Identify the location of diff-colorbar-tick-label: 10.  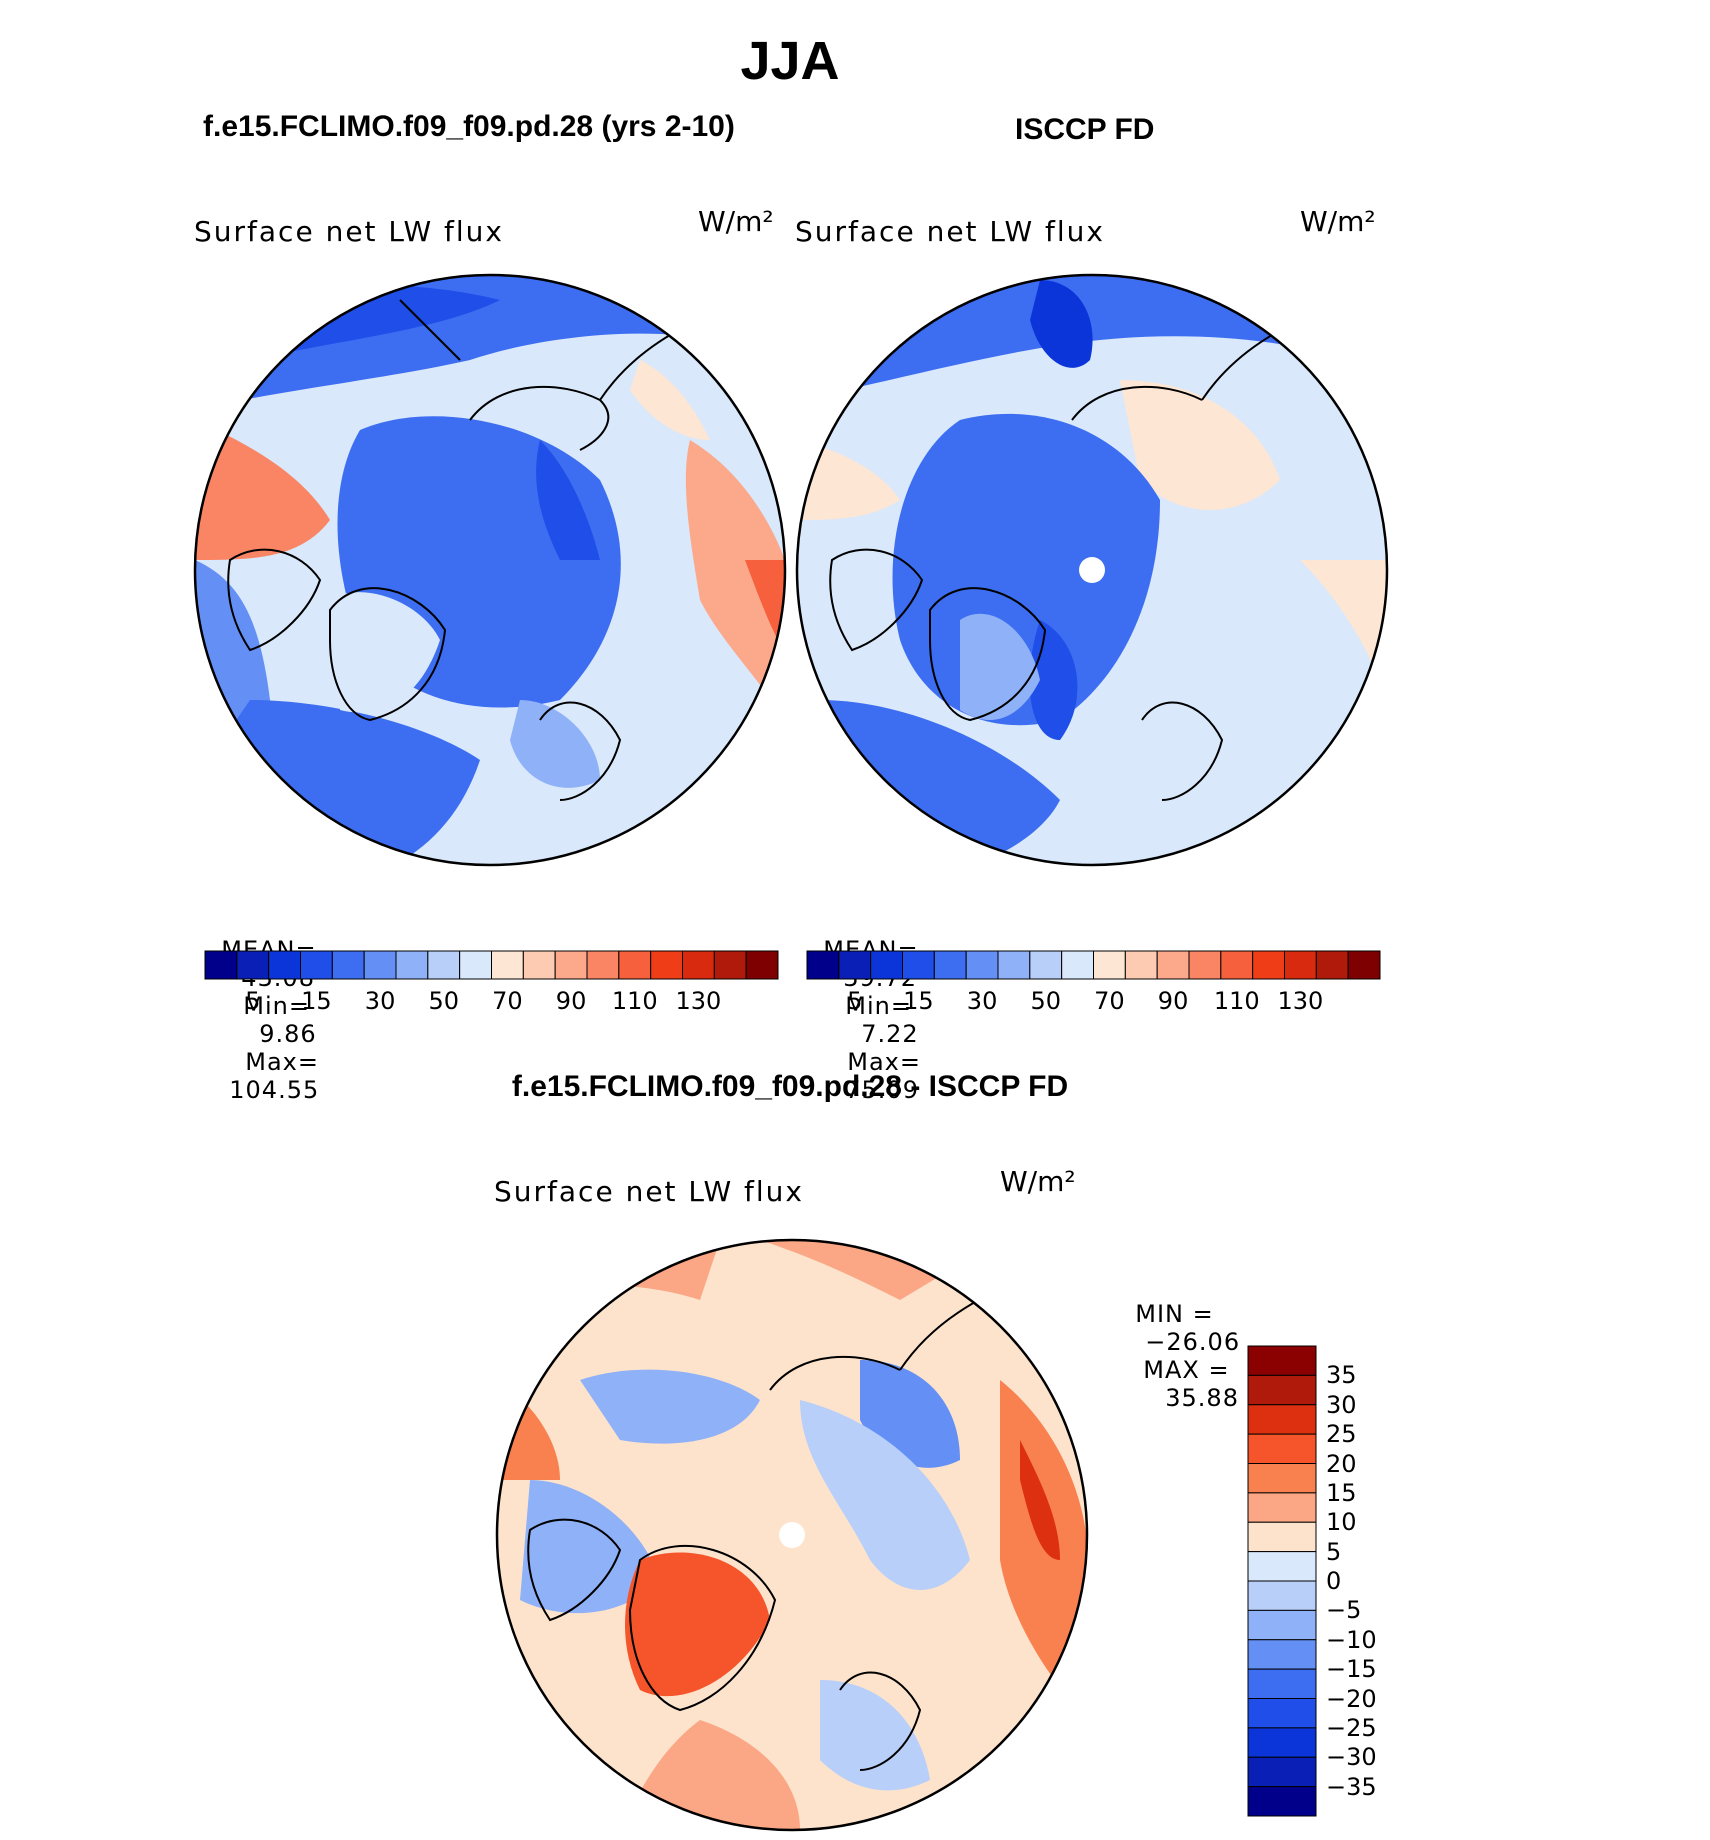
(1341, 1522).